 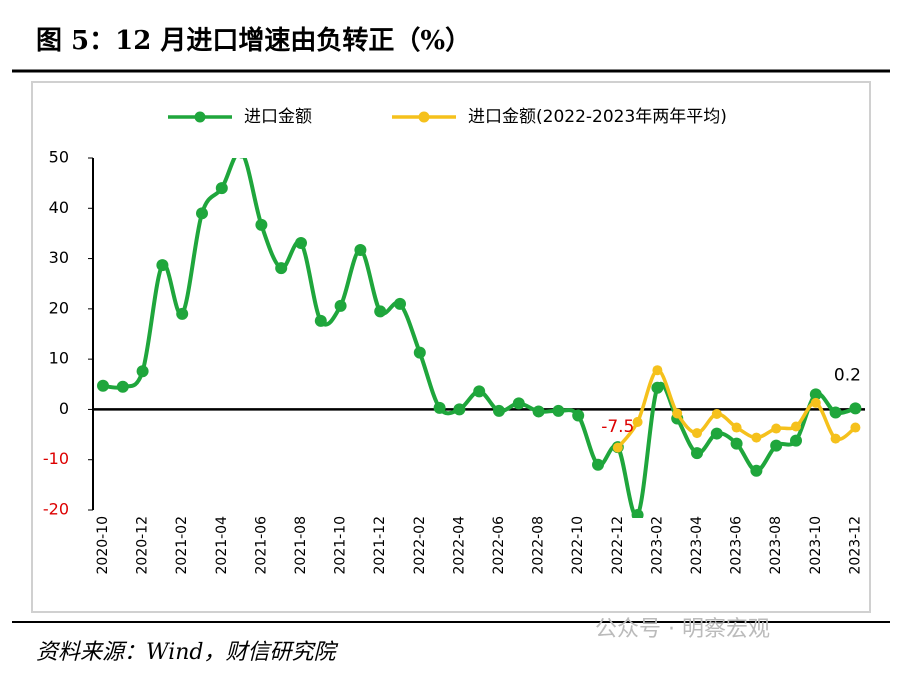 I want to click on source: 资料来源：Wind，财信研究院, so click(x=187, y=652).